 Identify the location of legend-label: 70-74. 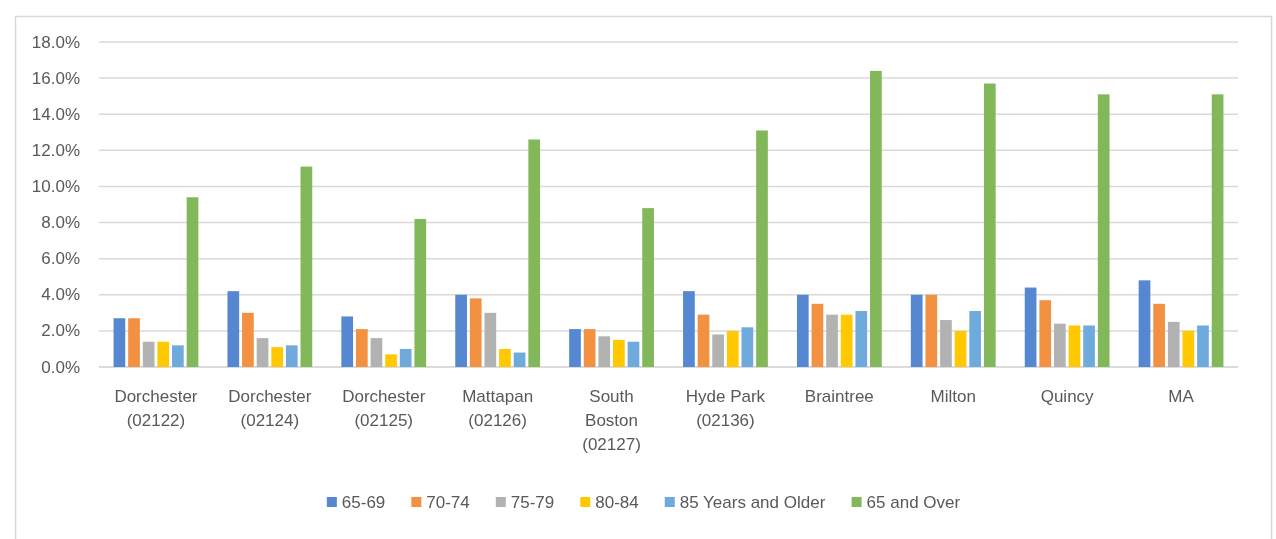
(448, 502).